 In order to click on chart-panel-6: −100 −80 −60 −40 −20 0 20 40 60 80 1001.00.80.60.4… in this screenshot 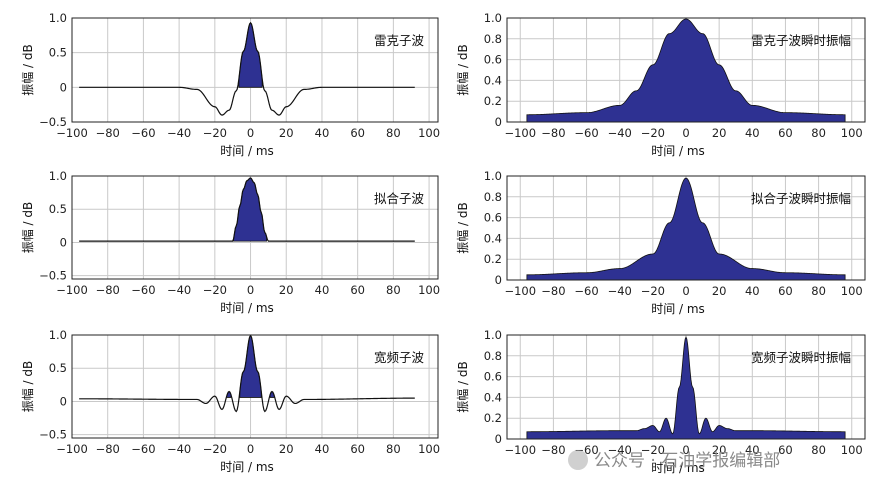, I will do `click(660, 401)`.